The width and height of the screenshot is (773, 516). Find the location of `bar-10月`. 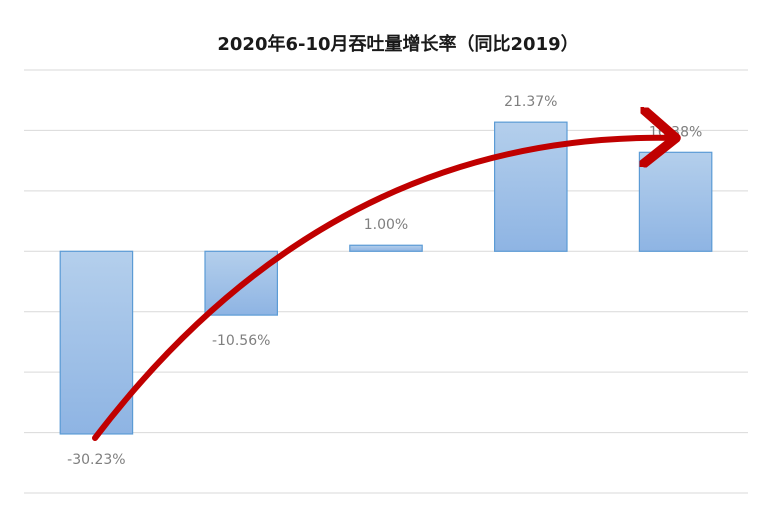

bar-10月 is located at coordinates (675, 201).